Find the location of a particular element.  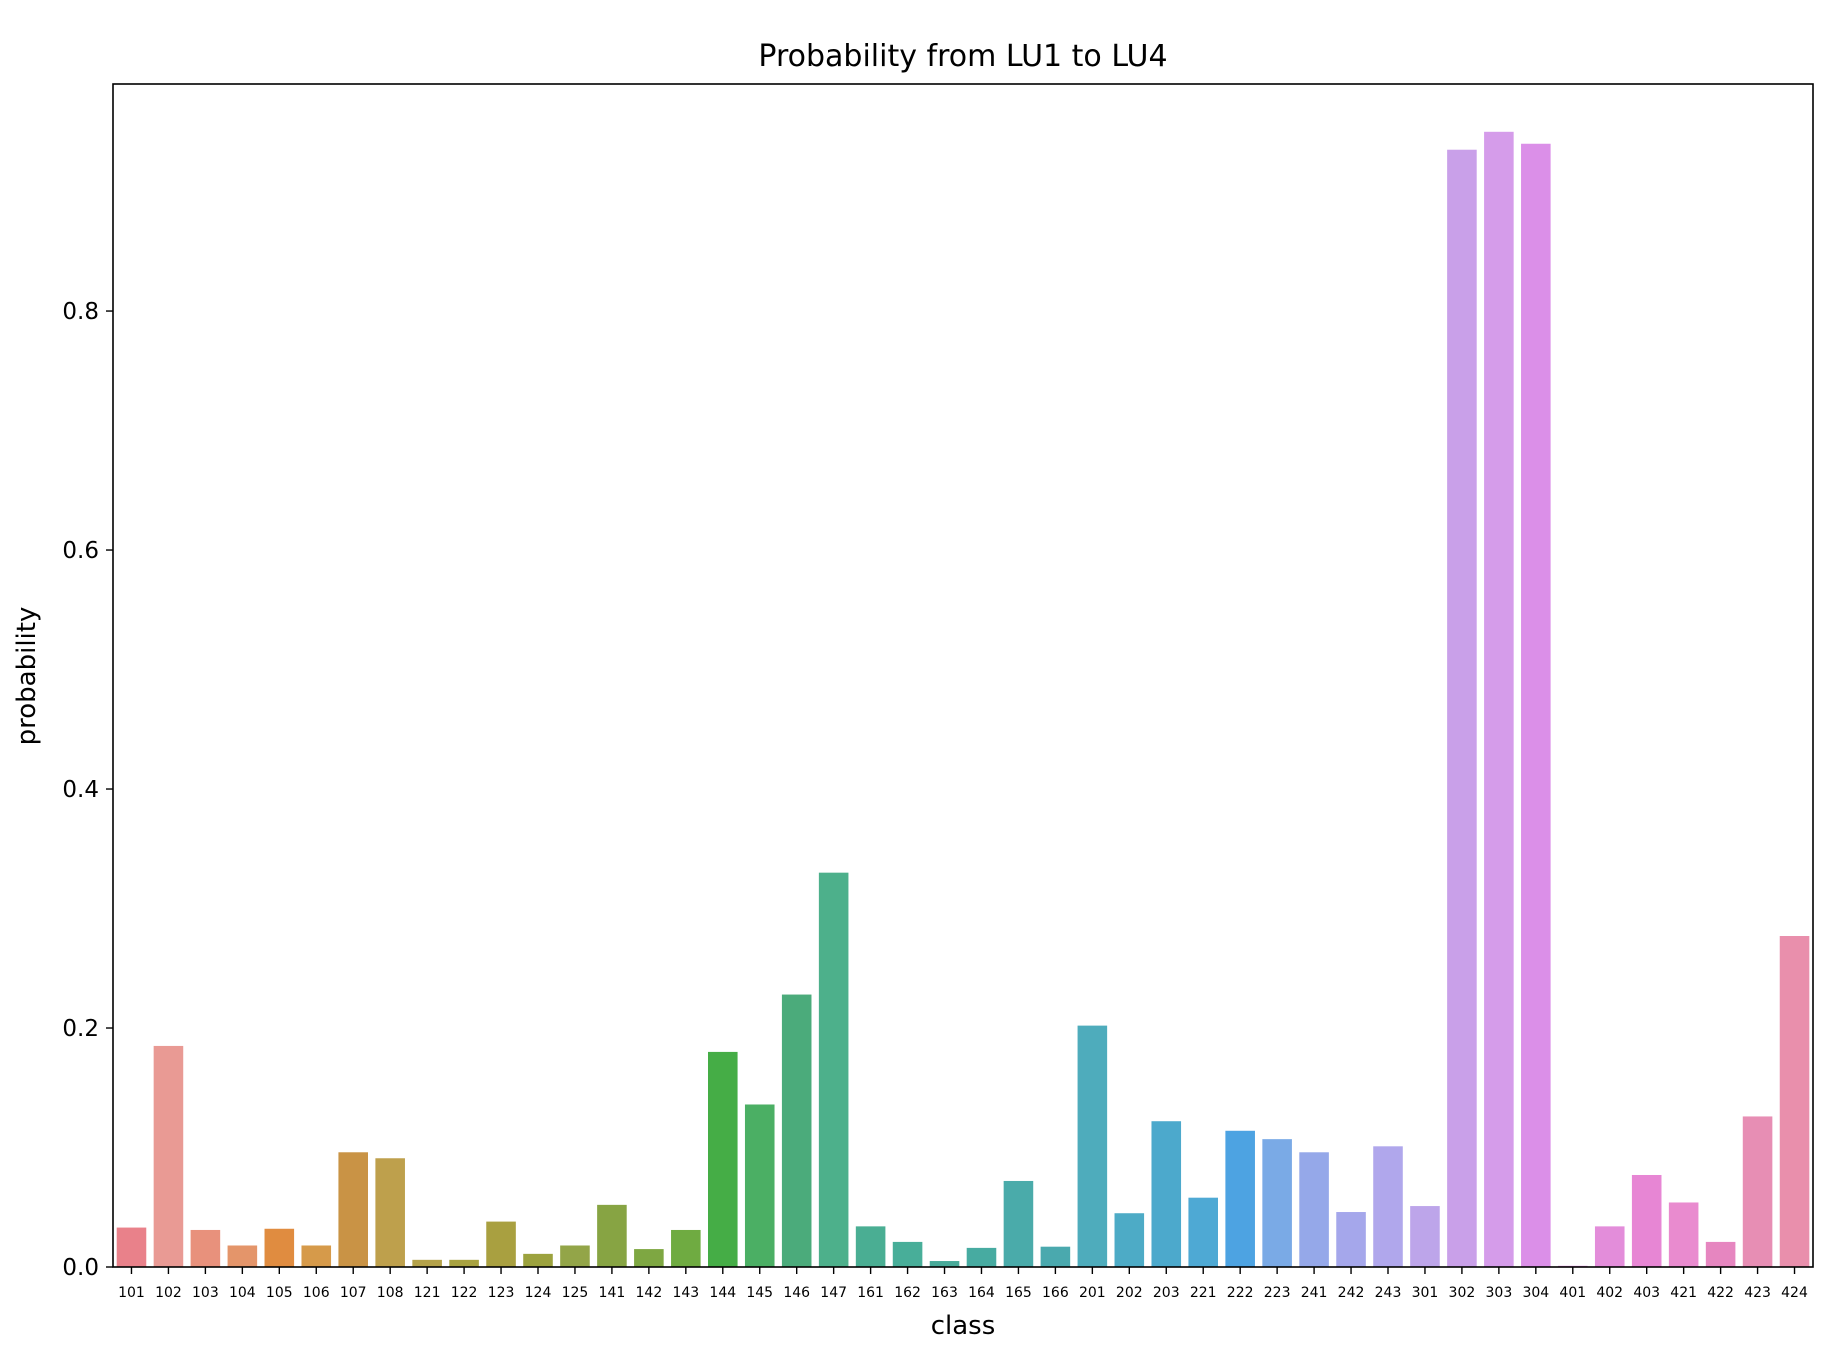

x-tick-label-105: 105 is located at coordinates (279, 1293).